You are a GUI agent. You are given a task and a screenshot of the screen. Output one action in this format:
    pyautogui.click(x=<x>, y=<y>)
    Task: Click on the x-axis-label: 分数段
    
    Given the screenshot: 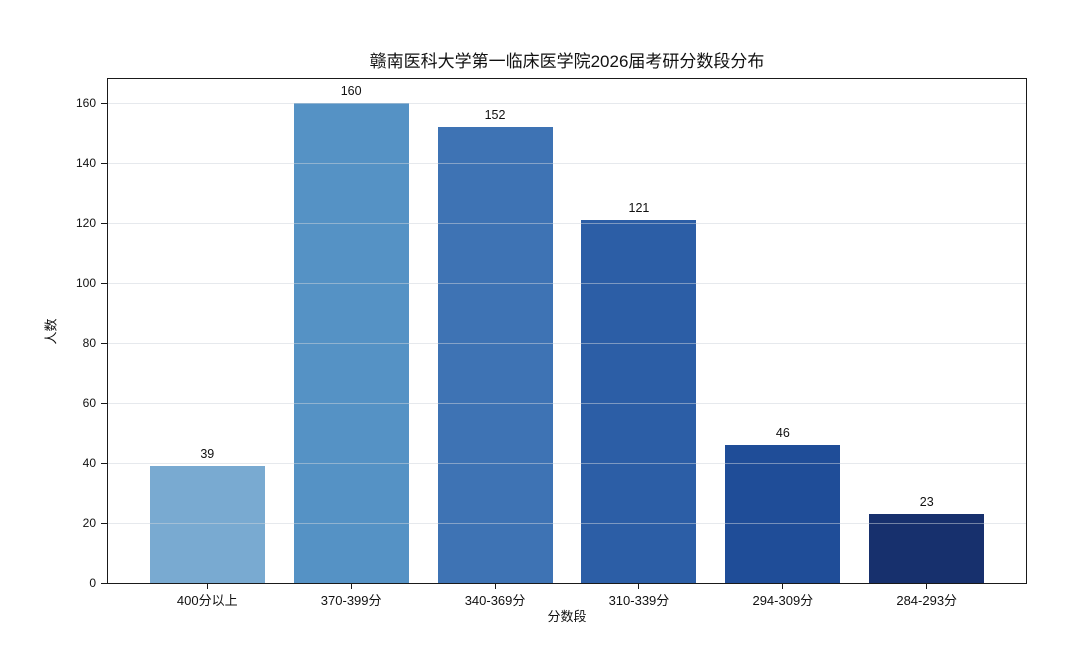 What is the action you would take?
    pyautogui.click(x=567, y=616)
    